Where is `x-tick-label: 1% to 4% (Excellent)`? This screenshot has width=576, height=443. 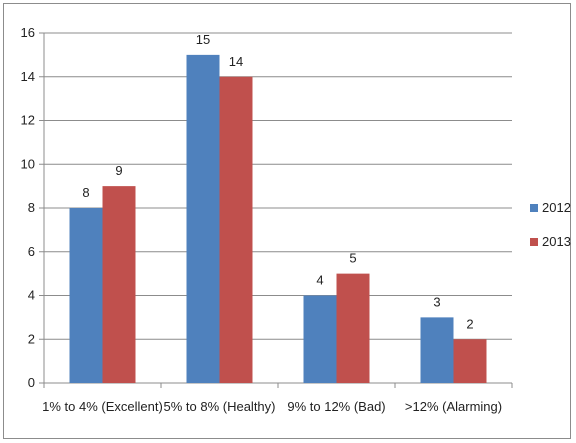
x-tick-label: 1% to 4% (Excellent) is located at coordinates (102, 406).